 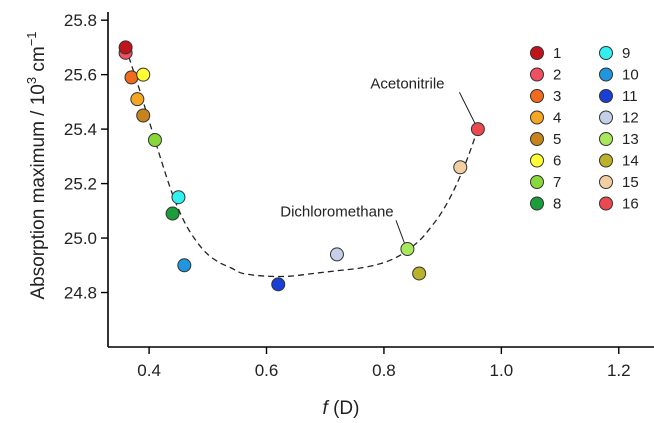 What do you see at coordinates (384, 370) in the screenshot?
I see `x-tick-label: 0.8` at bounding box center [384, 370].